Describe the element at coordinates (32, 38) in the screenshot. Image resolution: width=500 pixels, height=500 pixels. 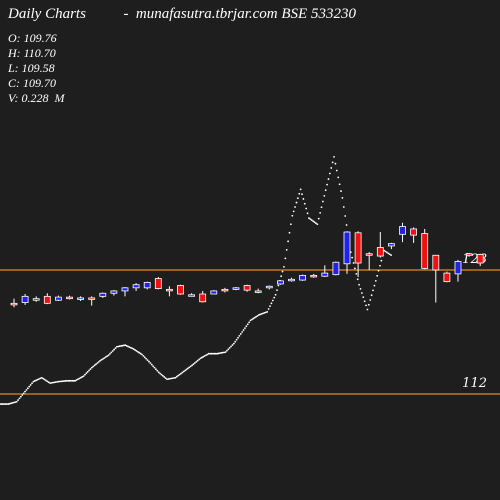
I see `open-value: O: 109.76` at that location.